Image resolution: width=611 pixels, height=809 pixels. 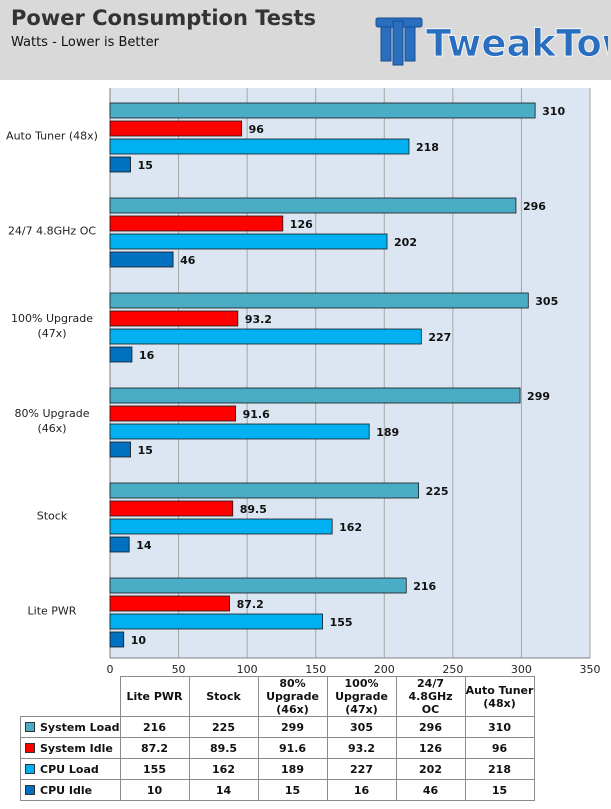 I want to click on data-label: 305, so click(x=546, y=301).